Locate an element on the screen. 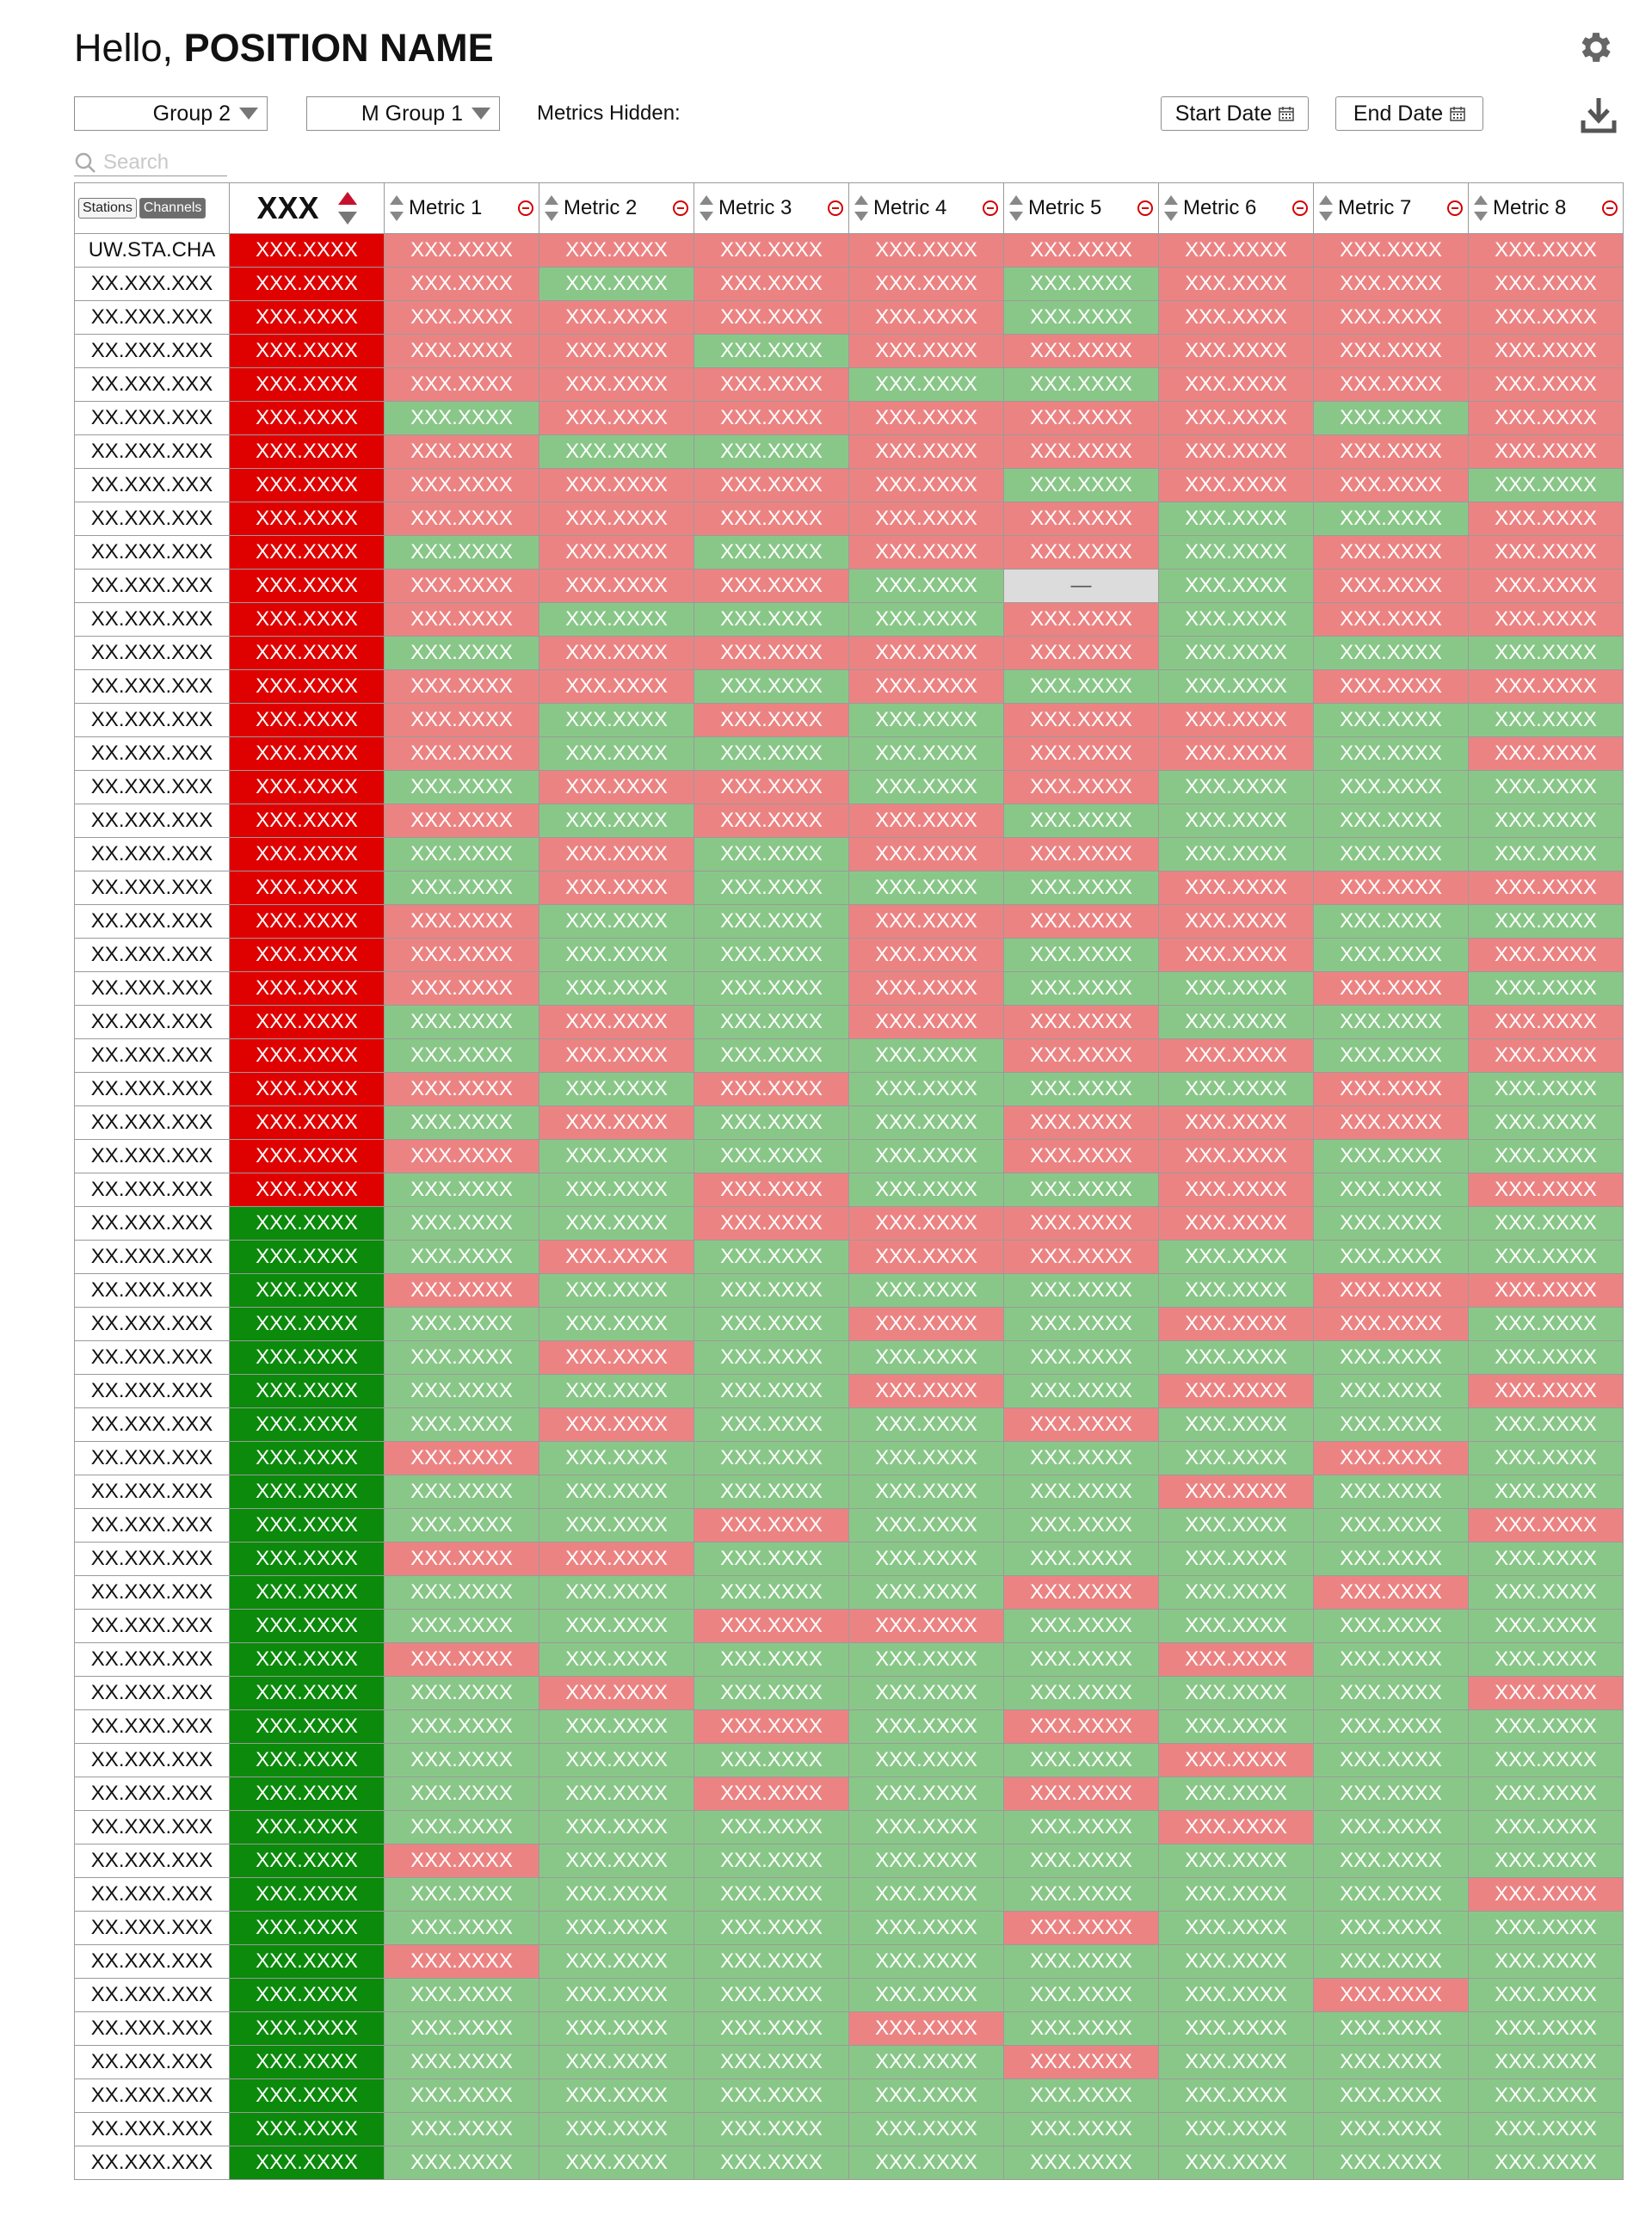 This screenshot has height=2217, width=1652. metric-header: Metric 8 is located at coordinates (1546, 208).